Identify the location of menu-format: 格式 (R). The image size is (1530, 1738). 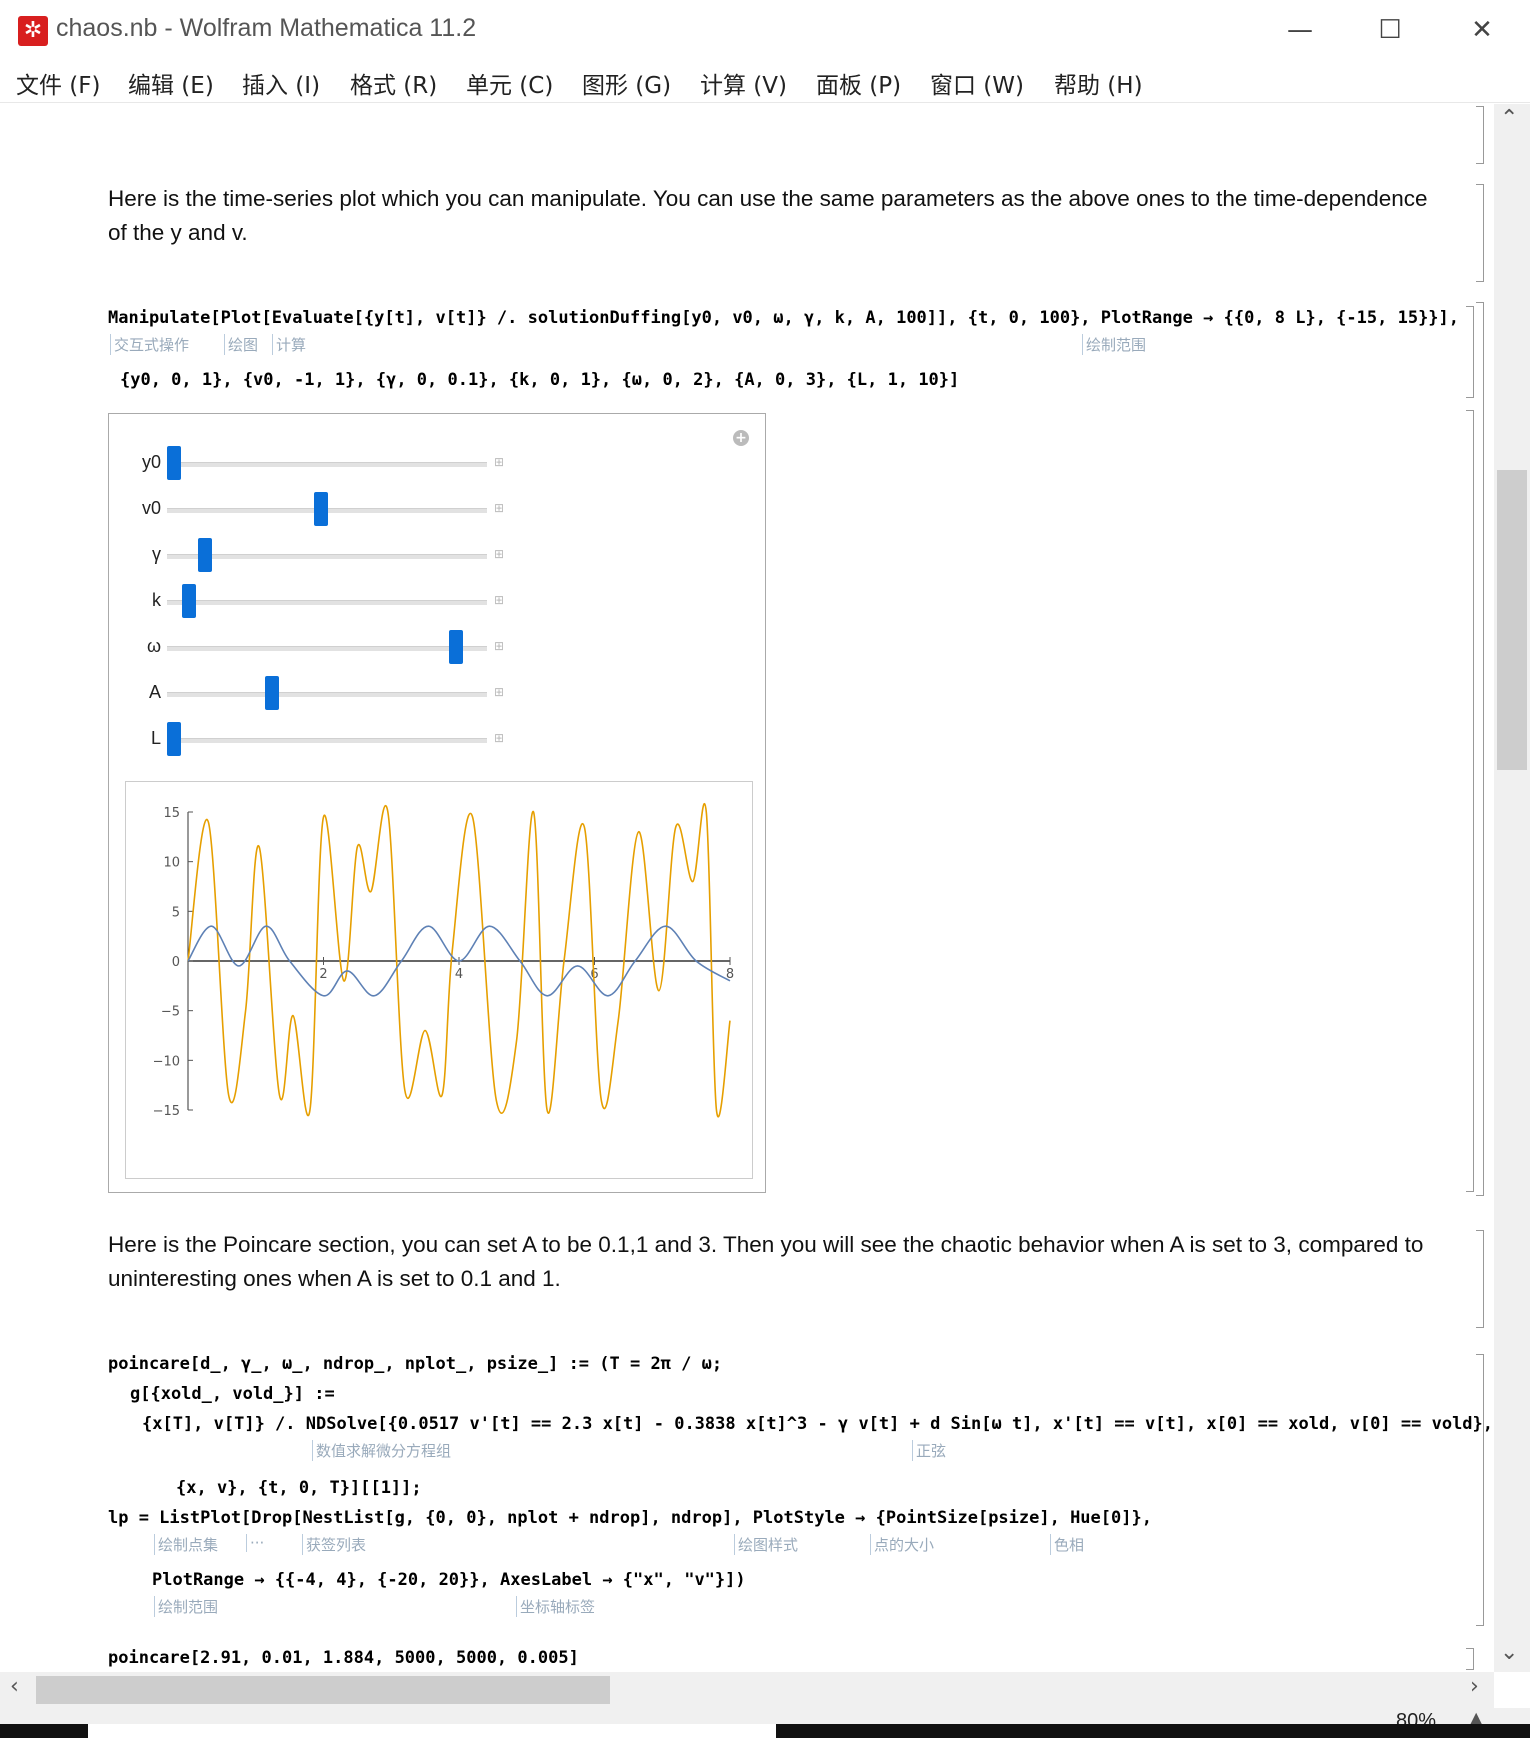
(394, 86).